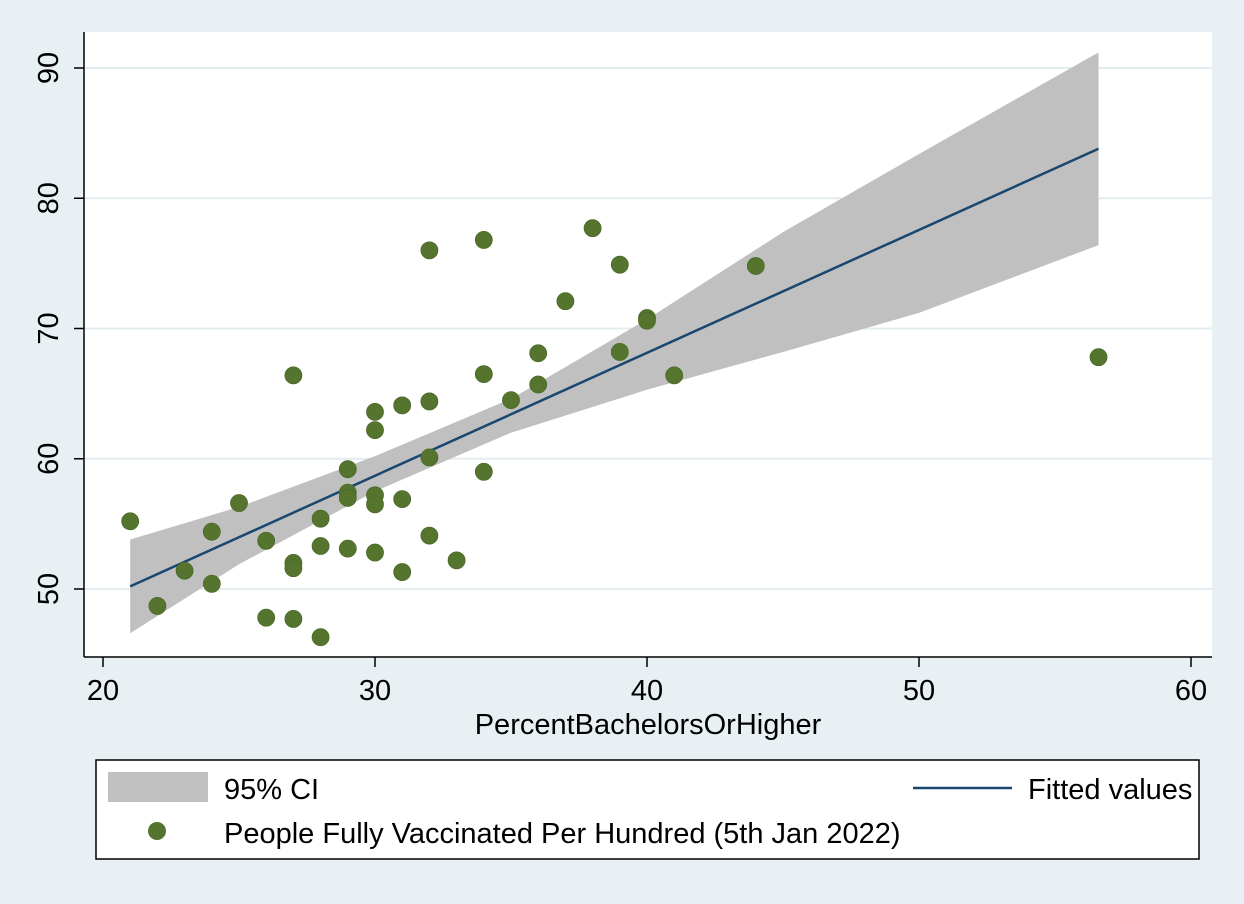  I want to click on x-tick-label: 40, so click(647, 691).